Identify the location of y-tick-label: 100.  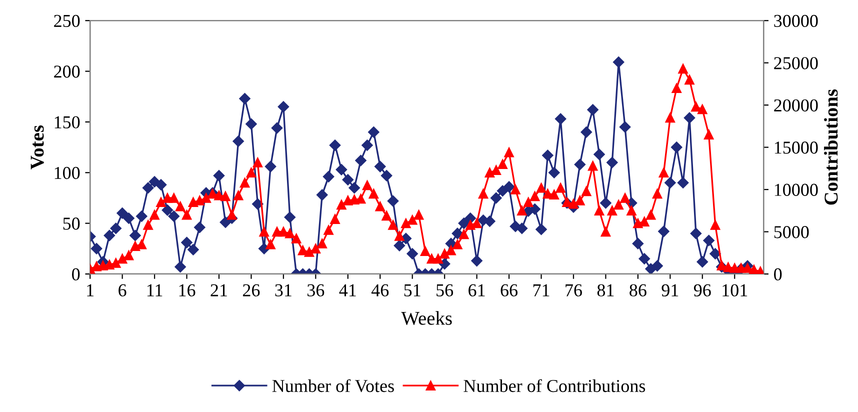
(67, 173).